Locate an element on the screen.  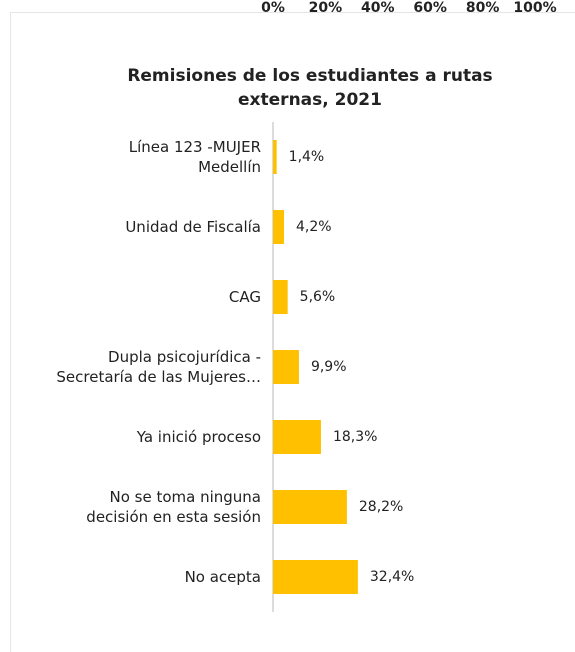
x-tick-label: 80% is located at coordinates (482, 8).